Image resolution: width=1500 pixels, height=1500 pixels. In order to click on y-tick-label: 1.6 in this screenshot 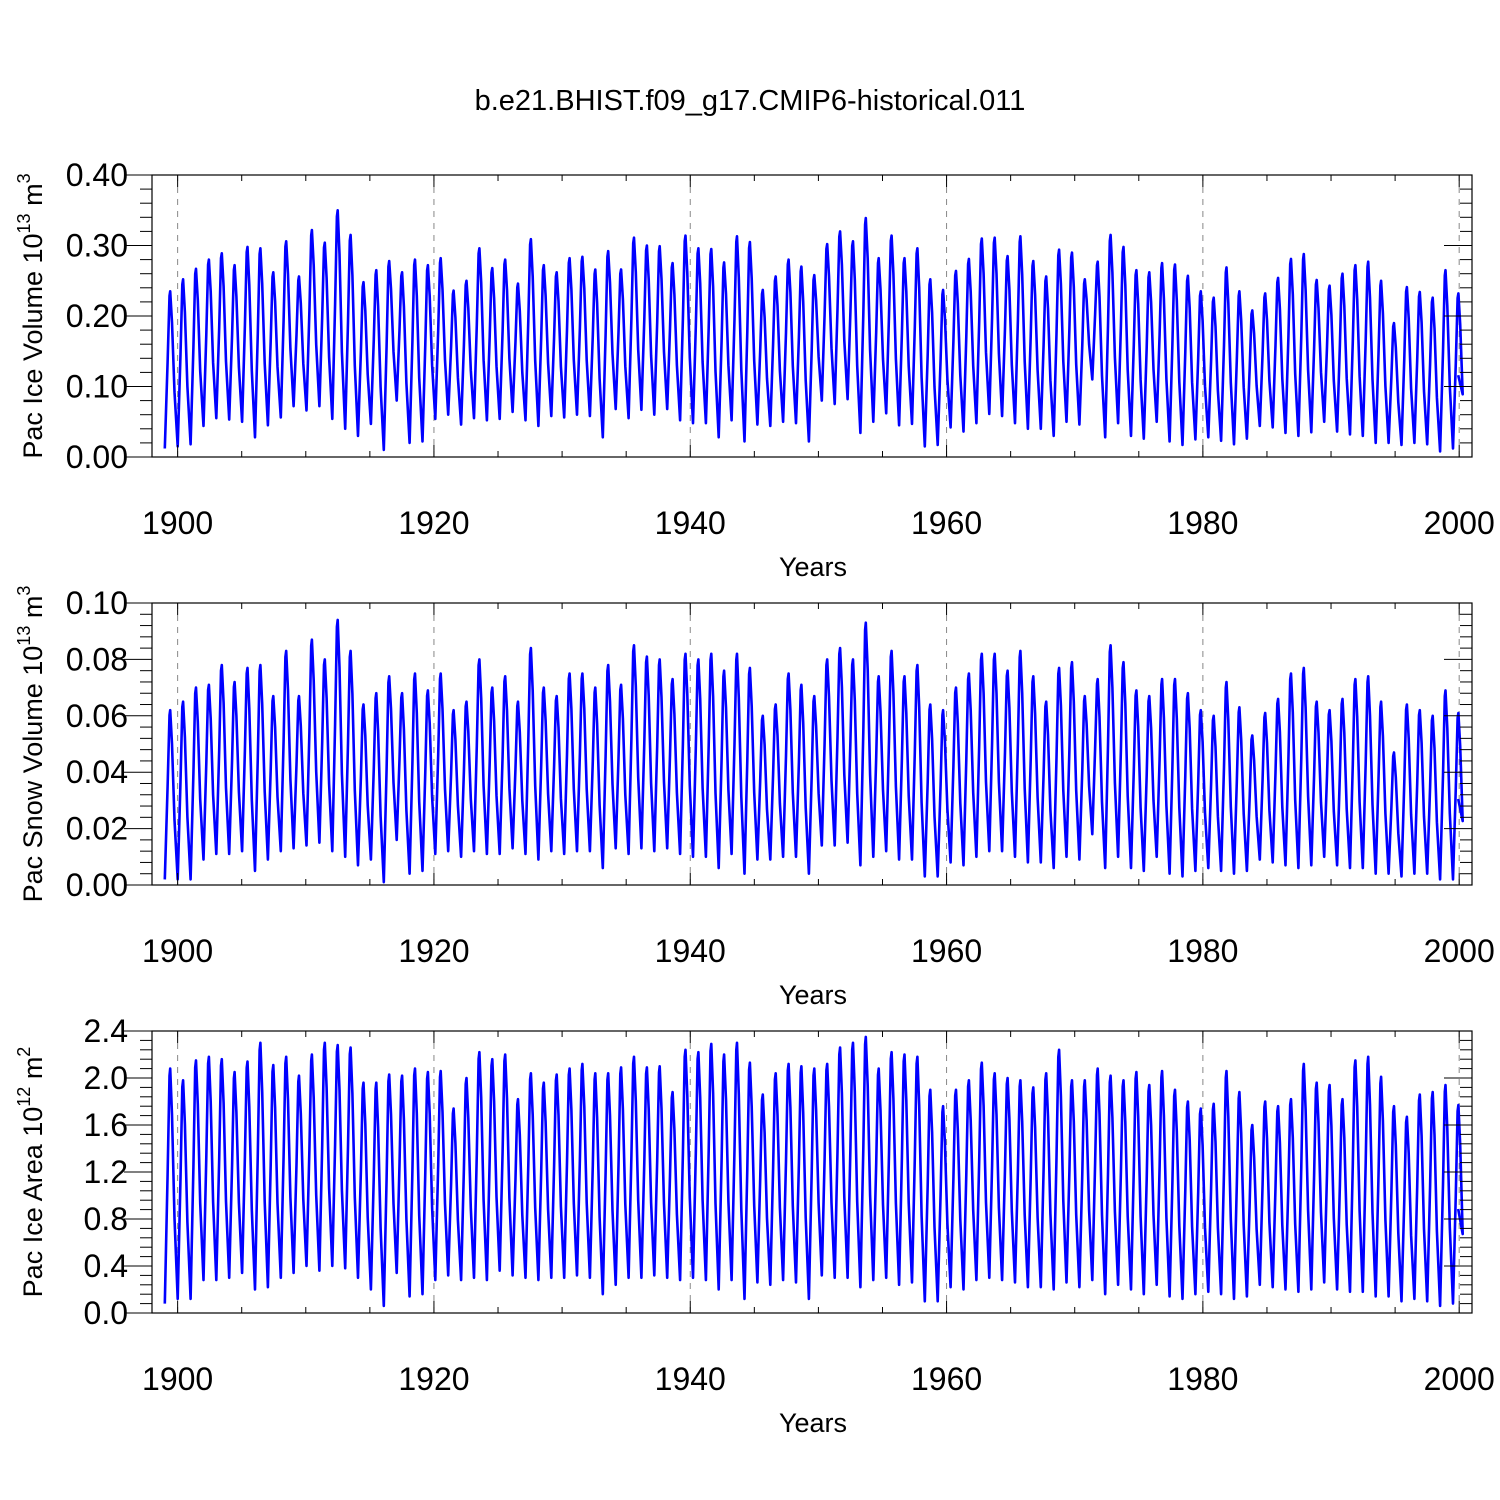, I will do `click(106, 1125)`.